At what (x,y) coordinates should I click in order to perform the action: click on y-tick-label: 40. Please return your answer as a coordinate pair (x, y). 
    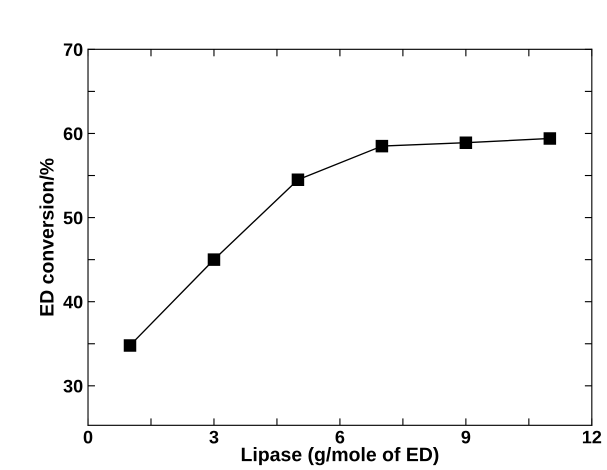
    Looking at the image, I should click on (72, 302).